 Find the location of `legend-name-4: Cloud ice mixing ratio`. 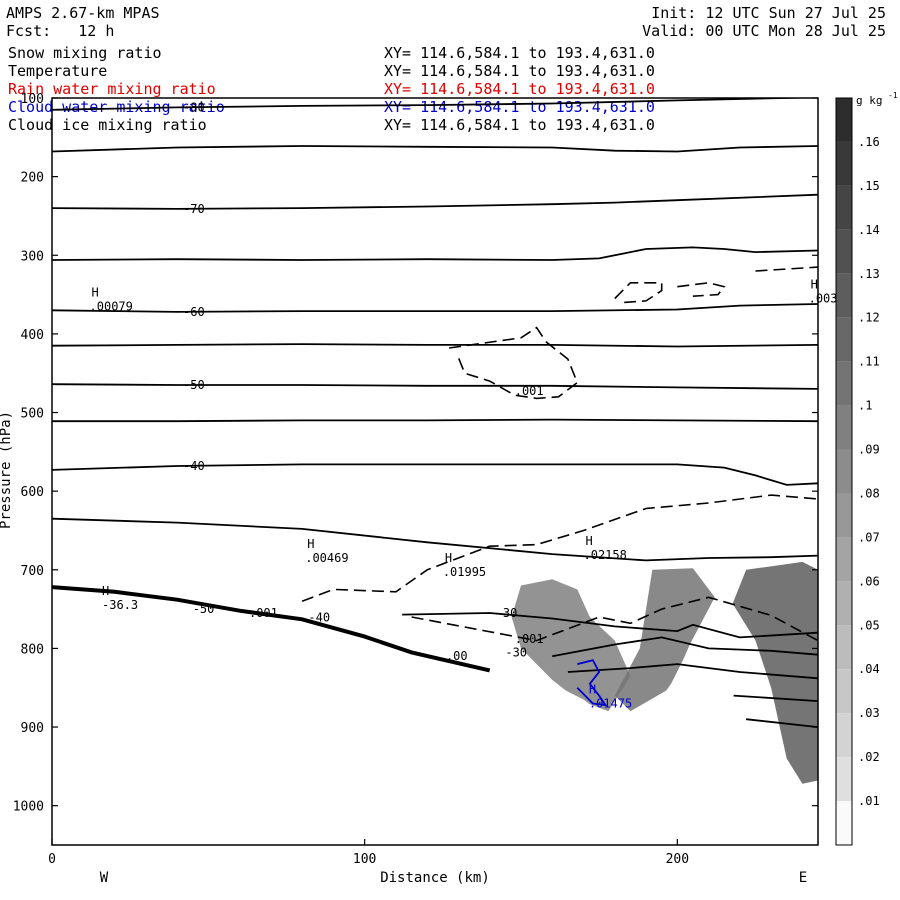

legend-name-4: Cloud ice mixing ratio is located at coordinates (107, 125).